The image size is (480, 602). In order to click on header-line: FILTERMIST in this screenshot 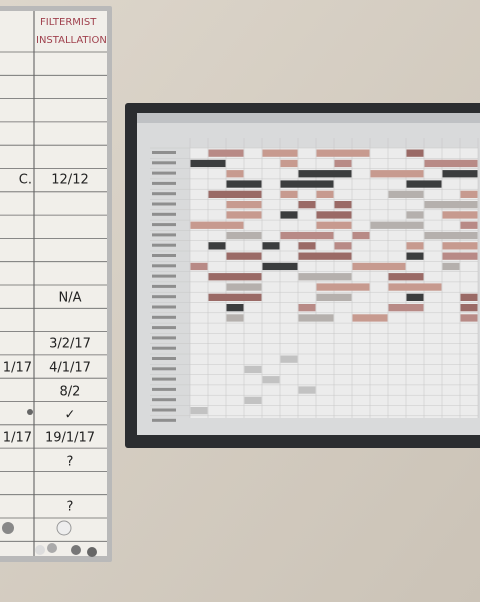, I will do `click(68, 22)`.